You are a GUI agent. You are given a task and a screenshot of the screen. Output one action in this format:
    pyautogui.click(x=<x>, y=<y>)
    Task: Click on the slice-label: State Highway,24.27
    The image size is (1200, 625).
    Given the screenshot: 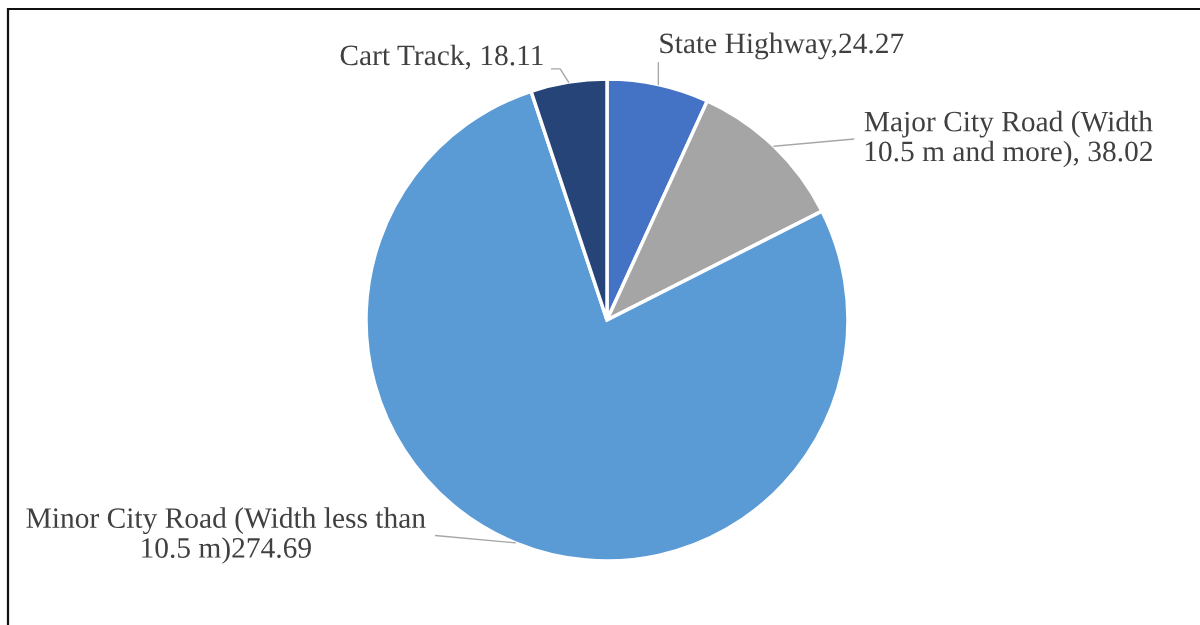 What is the action you would take?
    pyautogui.click(x=782, y=46)
    